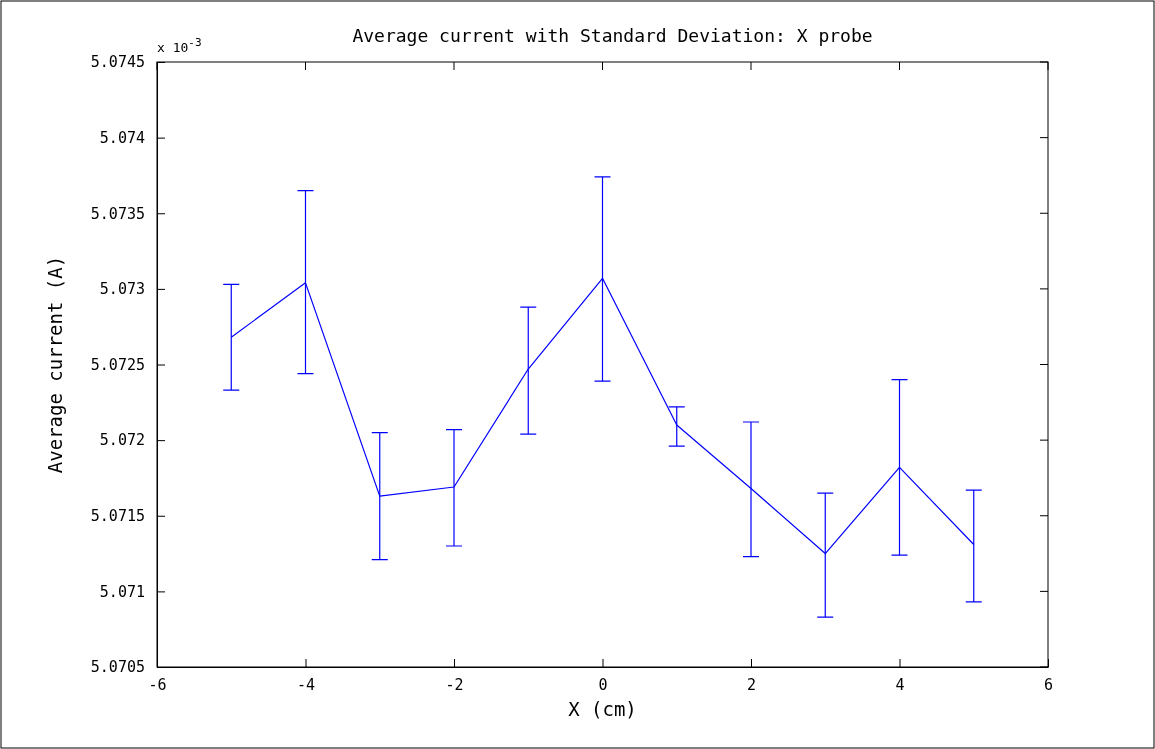 The image size is (1155, 749). I want to click on text: x 10$^{-3}$, so click(179, 45).